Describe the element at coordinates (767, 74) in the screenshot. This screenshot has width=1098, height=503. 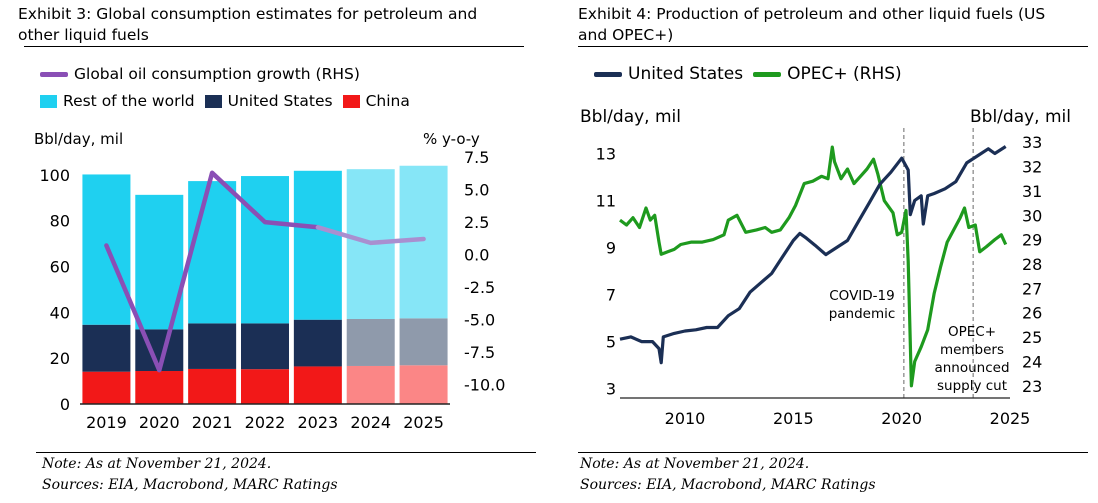
I see `legend-swatch-opec` at that location.